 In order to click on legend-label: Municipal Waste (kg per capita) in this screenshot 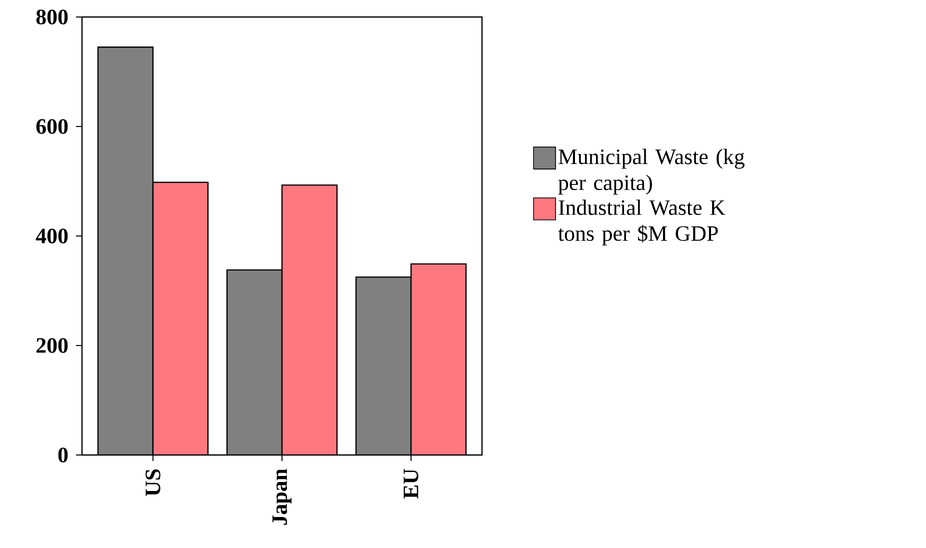, I will do `click(651, 171)`.